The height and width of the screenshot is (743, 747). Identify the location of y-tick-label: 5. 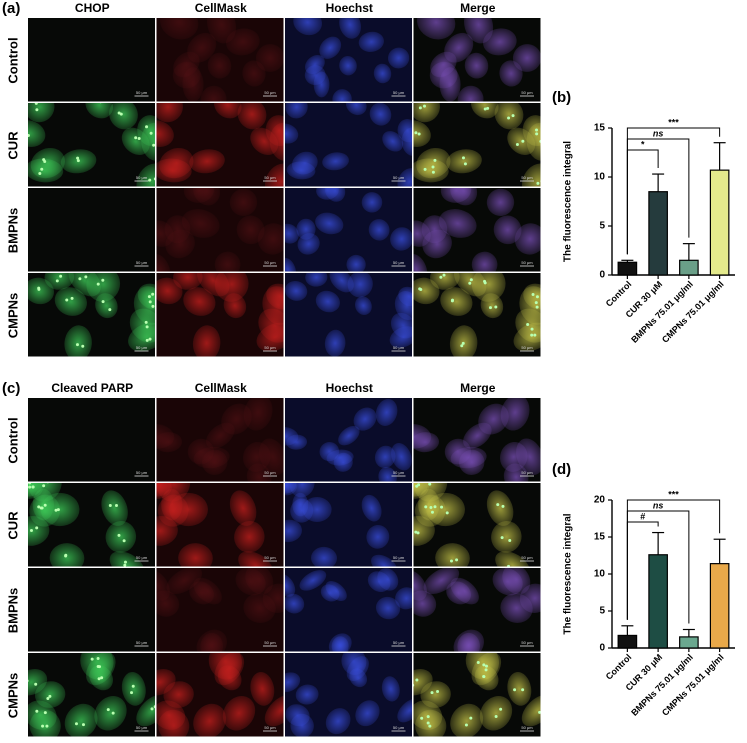
(602, 226).